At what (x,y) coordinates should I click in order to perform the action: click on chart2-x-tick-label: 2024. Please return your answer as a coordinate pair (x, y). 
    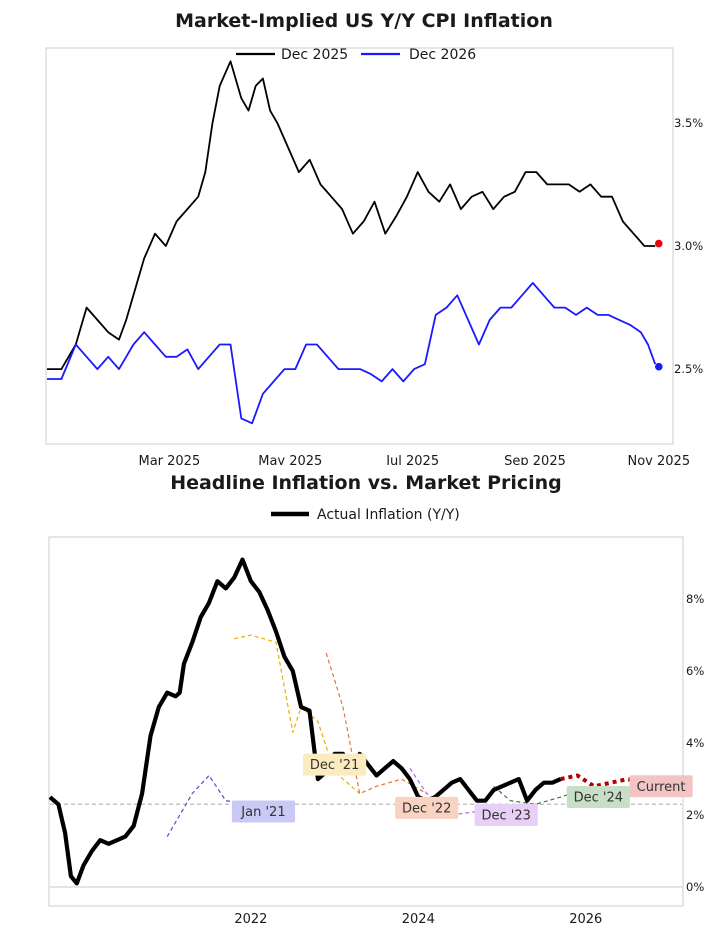
    Looking at the image, I should click on (418, 919).